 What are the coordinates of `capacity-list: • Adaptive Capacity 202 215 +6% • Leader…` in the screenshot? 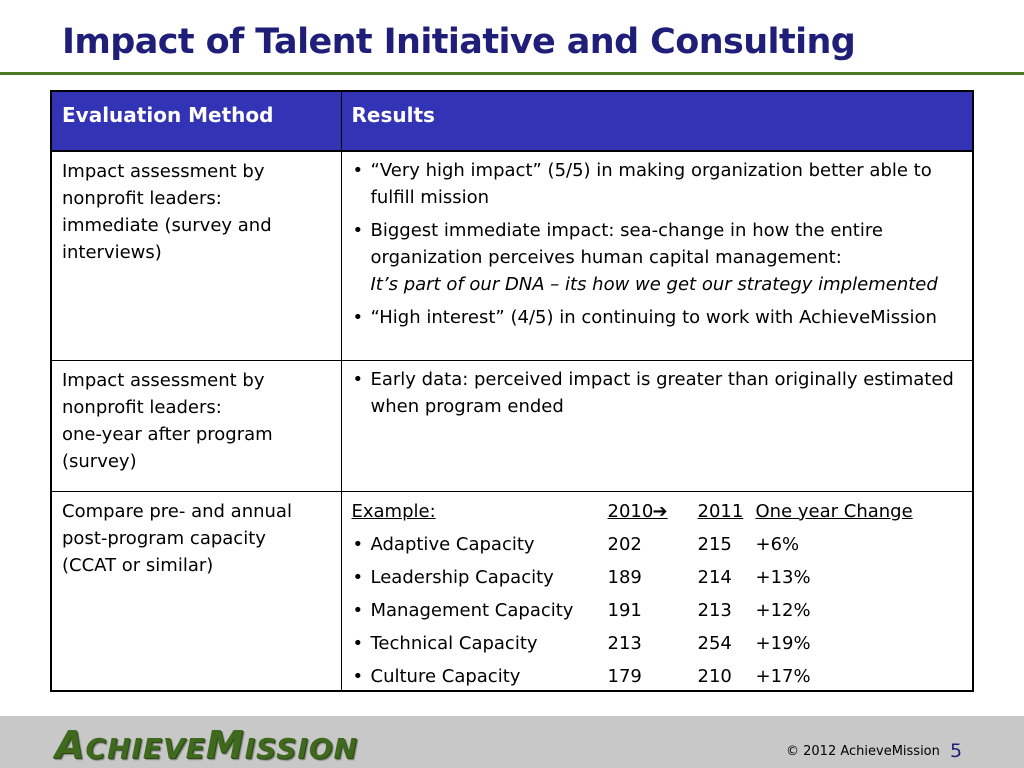 It's located at (657, 610).